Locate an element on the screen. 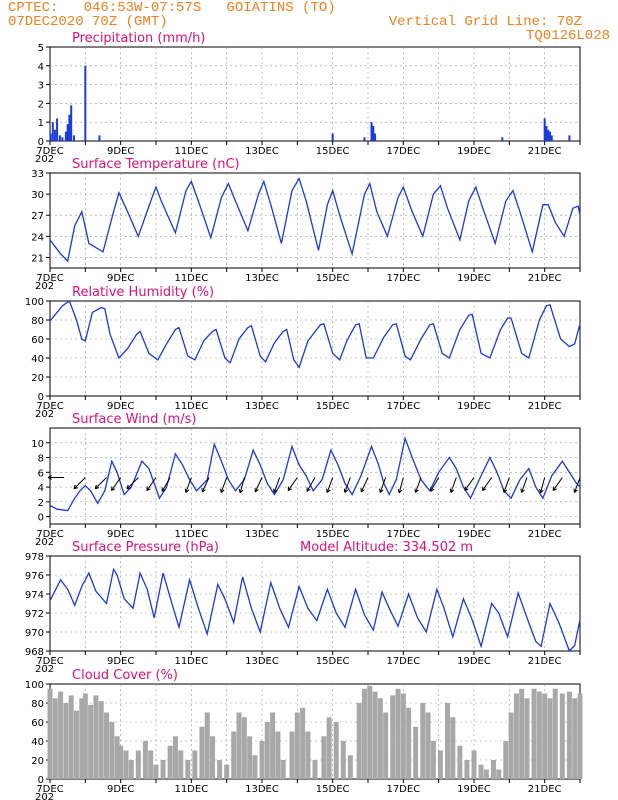 This screenshot has width=618, height=800. cloud-panel is located at coordinates (314, 733).